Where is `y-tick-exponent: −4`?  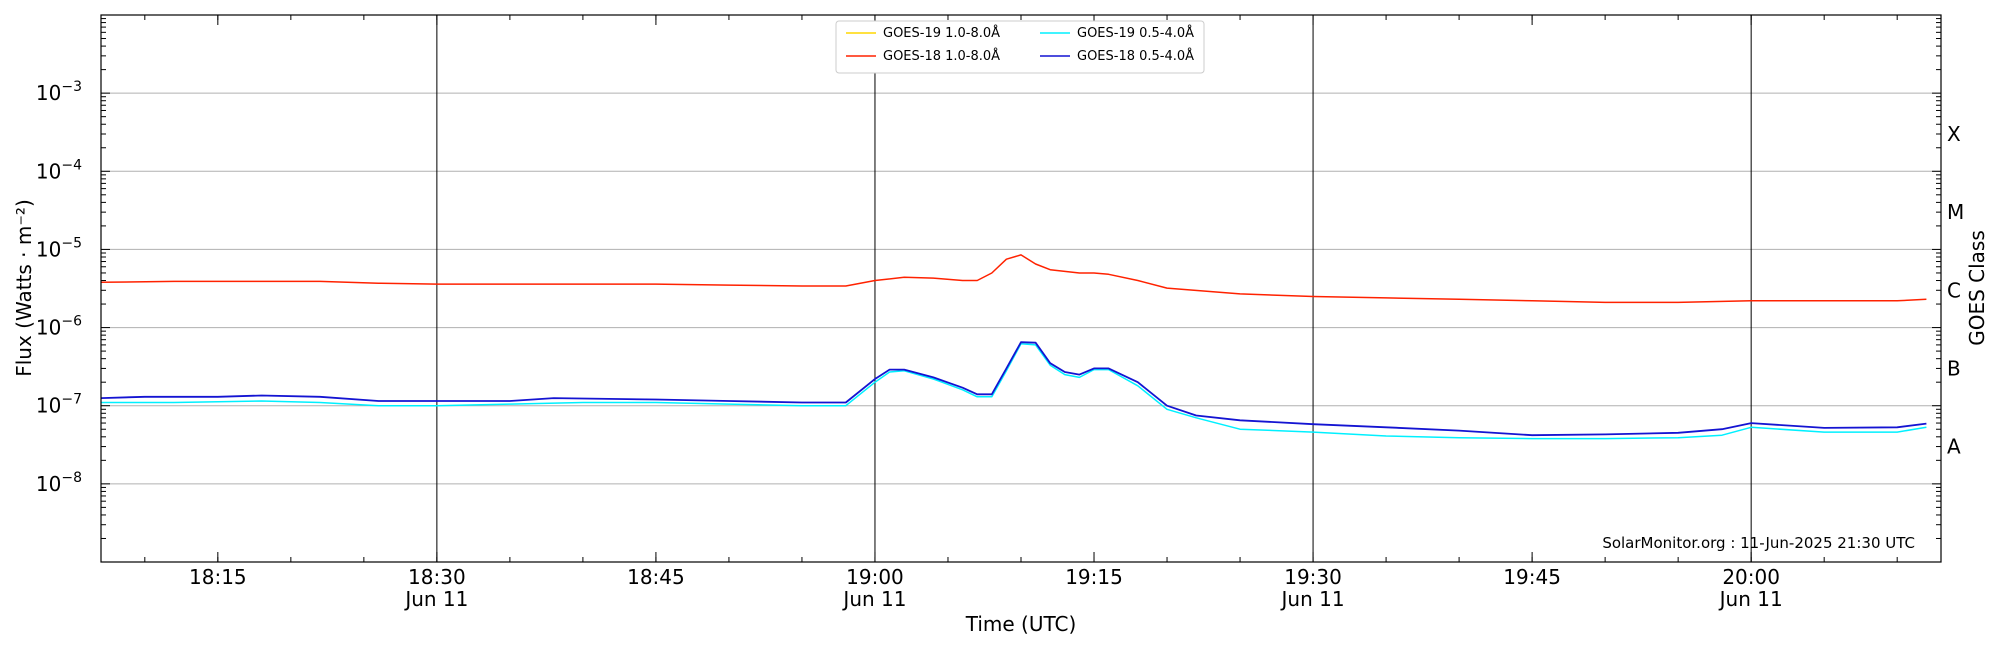
y-tick-exponent: −4 is located at coordinates (71, 165).